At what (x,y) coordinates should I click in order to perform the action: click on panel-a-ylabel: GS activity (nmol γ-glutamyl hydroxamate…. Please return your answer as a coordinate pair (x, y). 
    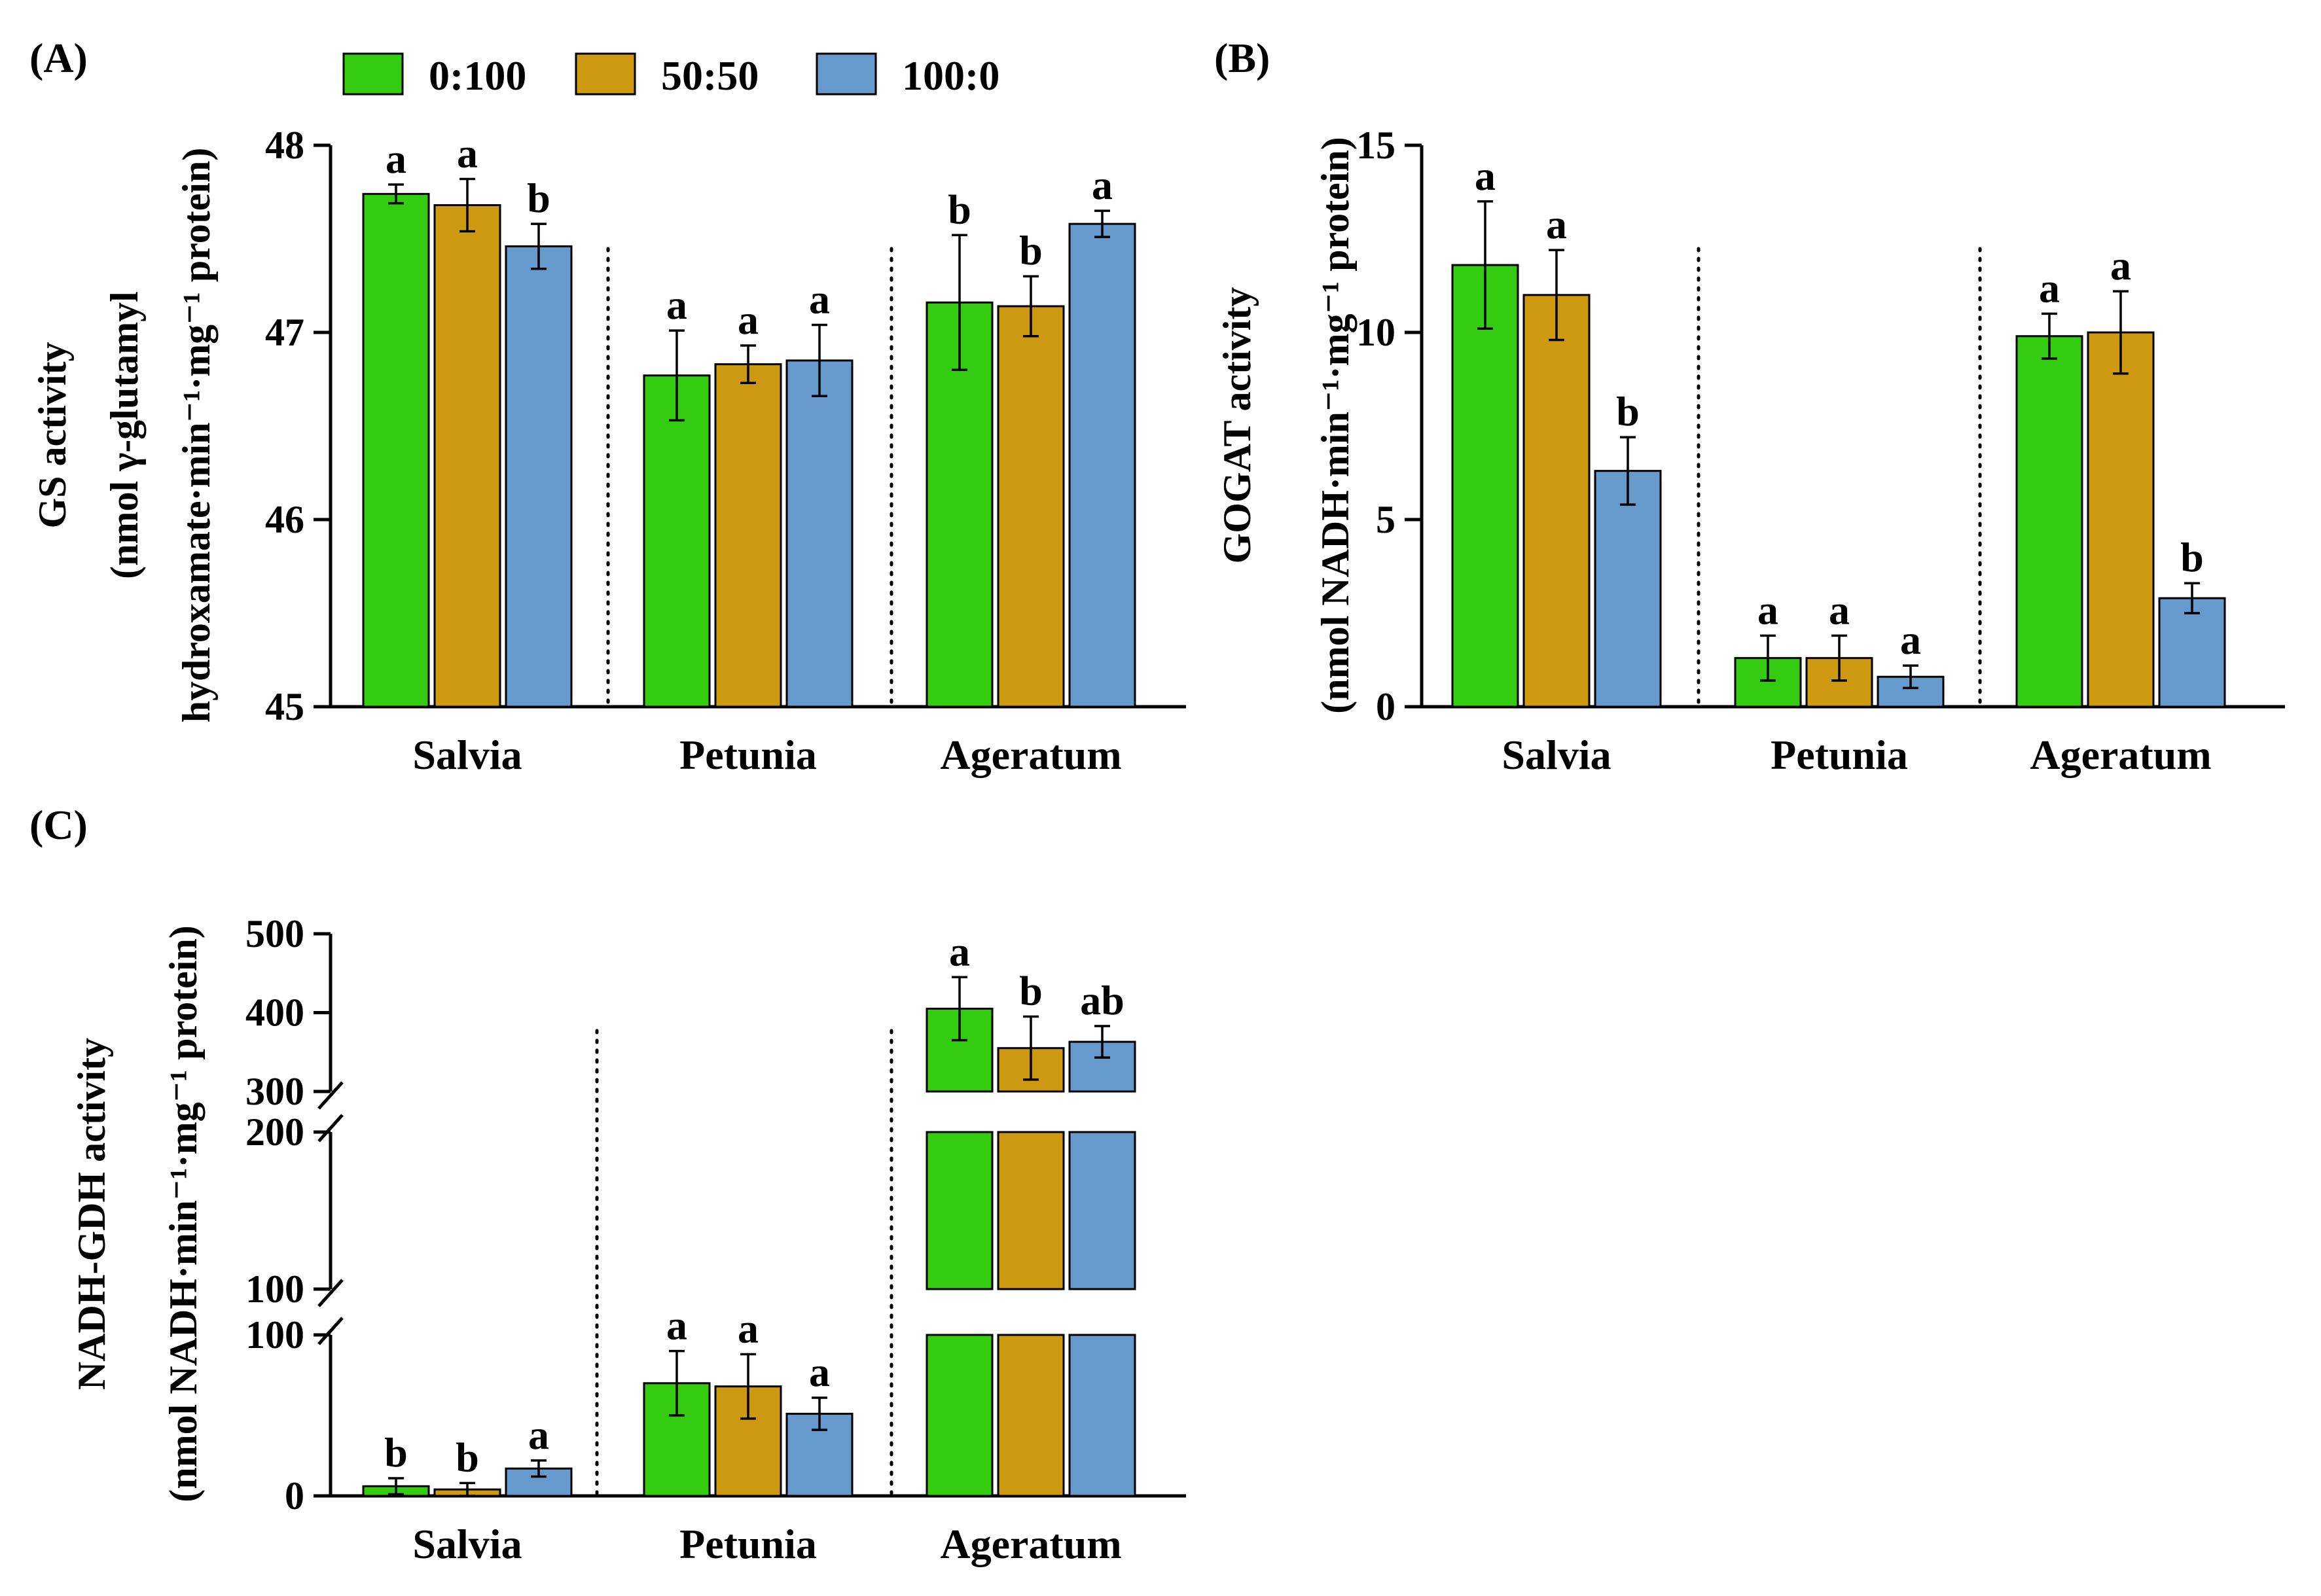
    Looking at the image, I should click on (124, 436).